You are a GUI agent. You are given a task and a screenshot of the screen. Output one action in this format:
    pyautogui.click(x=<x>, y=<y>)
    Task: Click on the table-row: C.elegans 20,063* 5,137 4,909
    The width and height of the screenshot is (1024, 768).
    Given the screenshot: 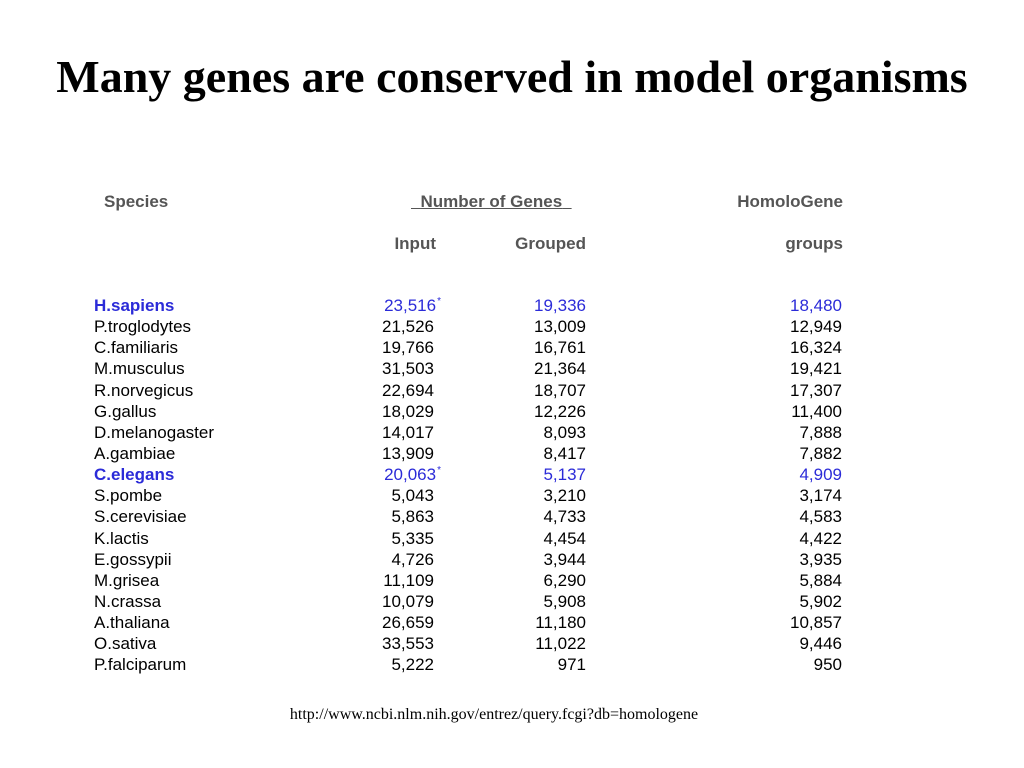 What is the action you would take?
    pyautogui.click(x=512, y=474)
    